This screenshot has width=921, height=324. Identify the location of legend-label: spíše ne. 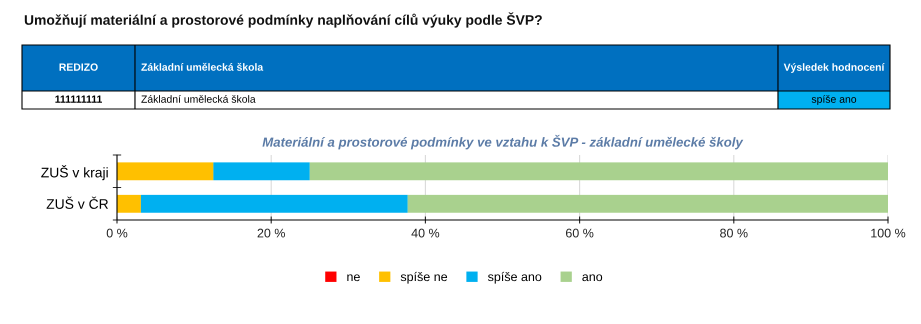
(424, 278).